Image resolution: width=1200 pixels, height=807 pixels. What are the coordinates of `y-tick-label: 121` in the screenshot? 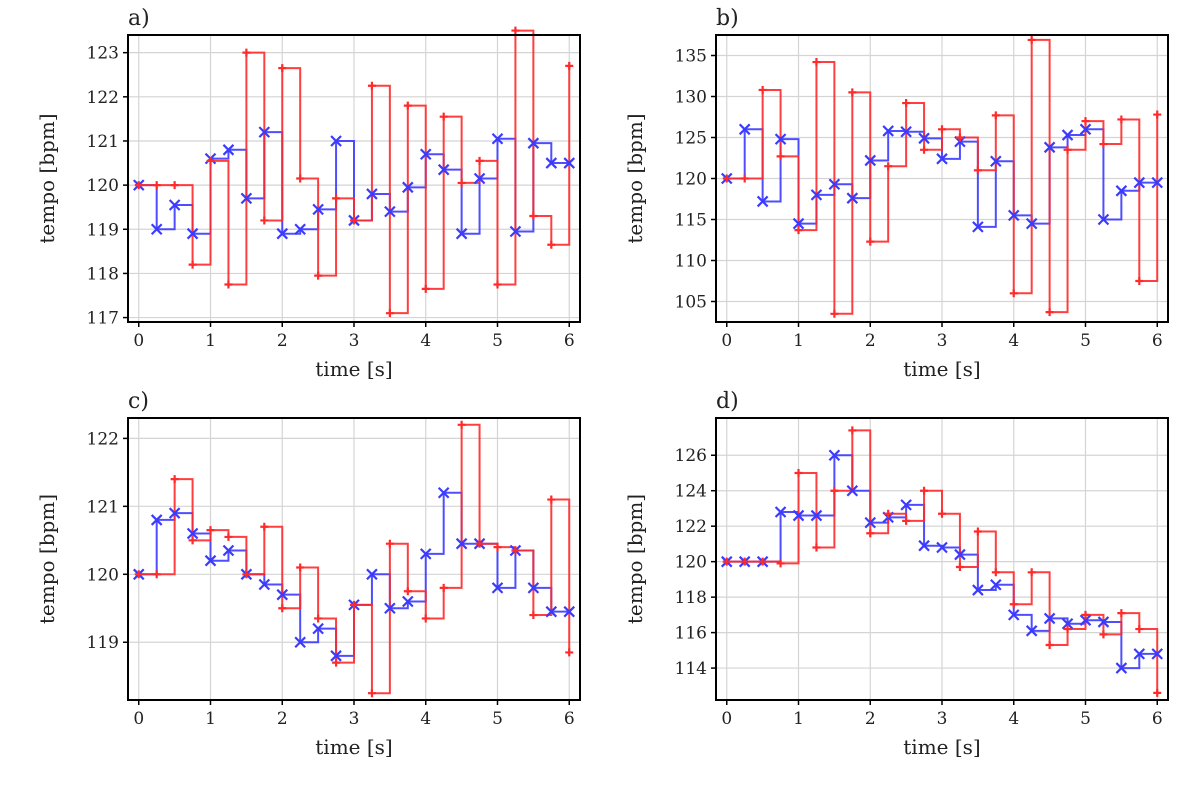 It's located at (103, 142).